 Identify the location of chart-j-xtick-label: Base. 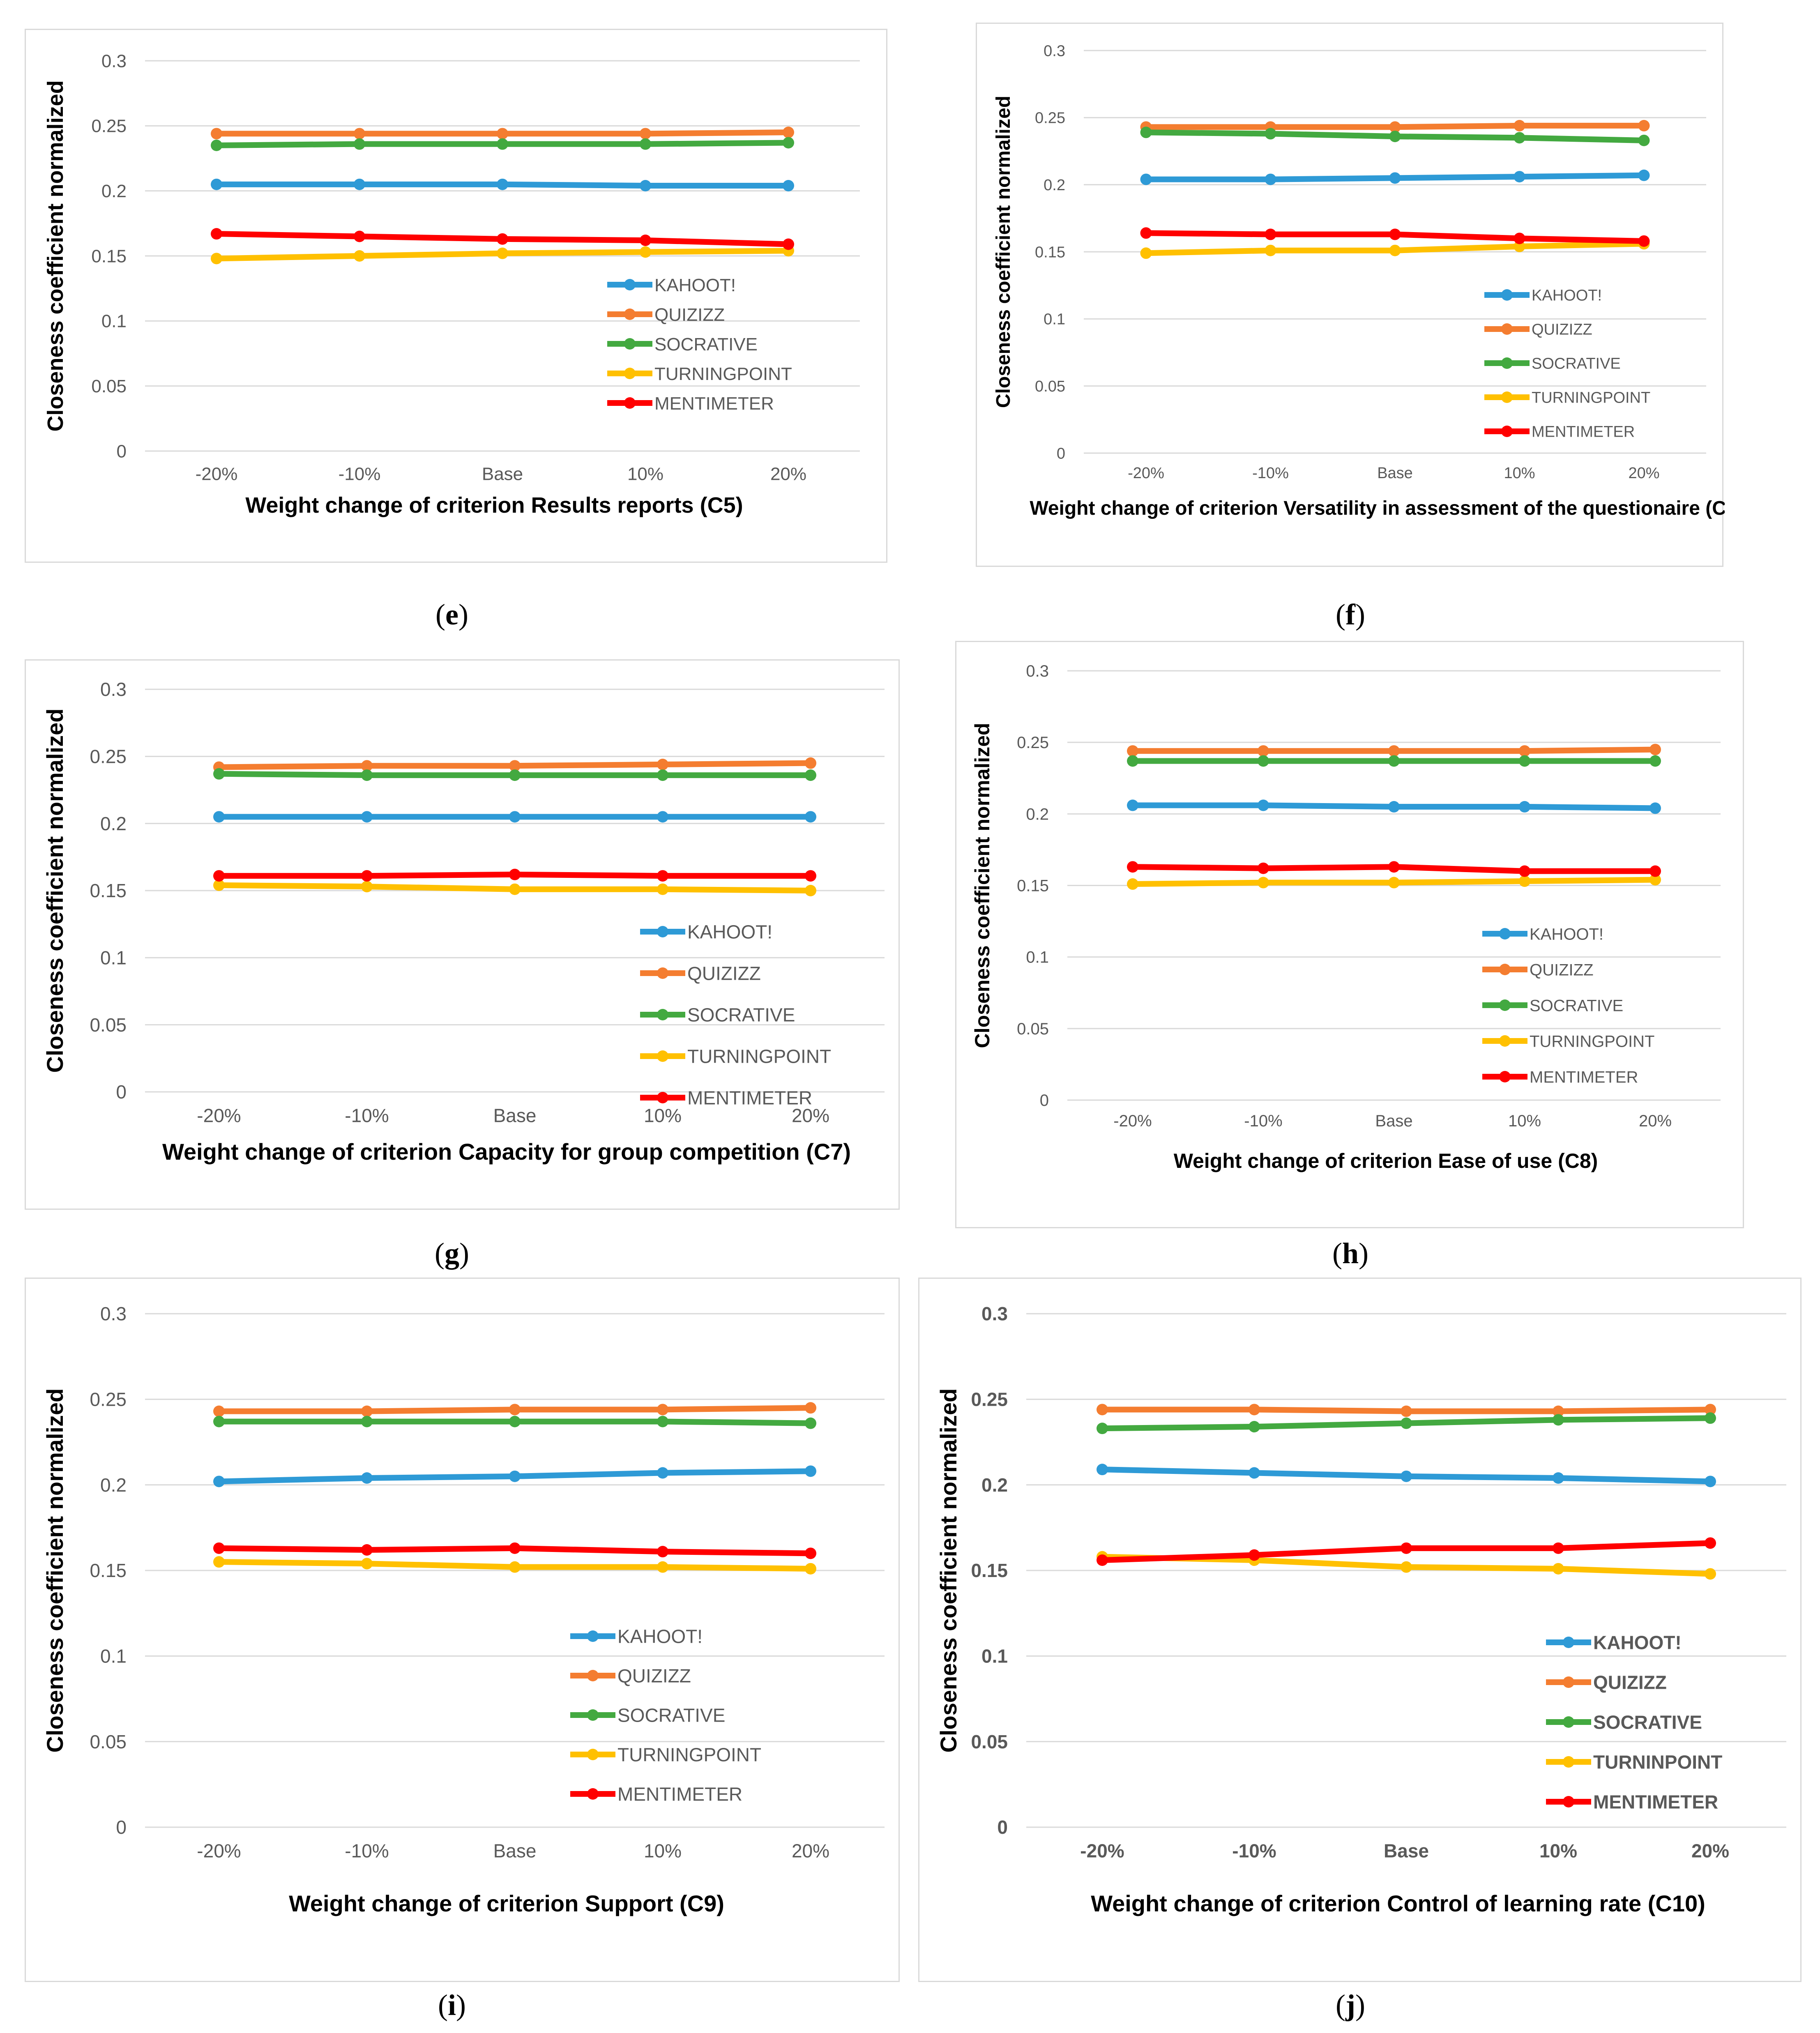
(1406, 1851).